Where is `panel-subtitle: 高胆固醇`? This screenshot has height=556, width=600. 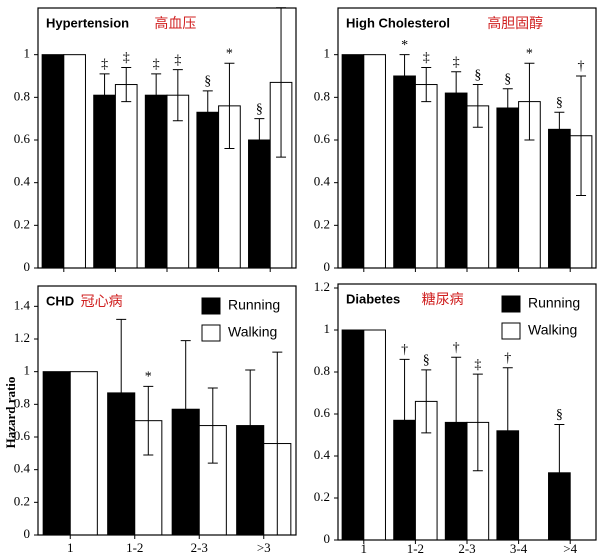
panel-subtitle: 高胆固醇 is located at coordinates (515, 23).